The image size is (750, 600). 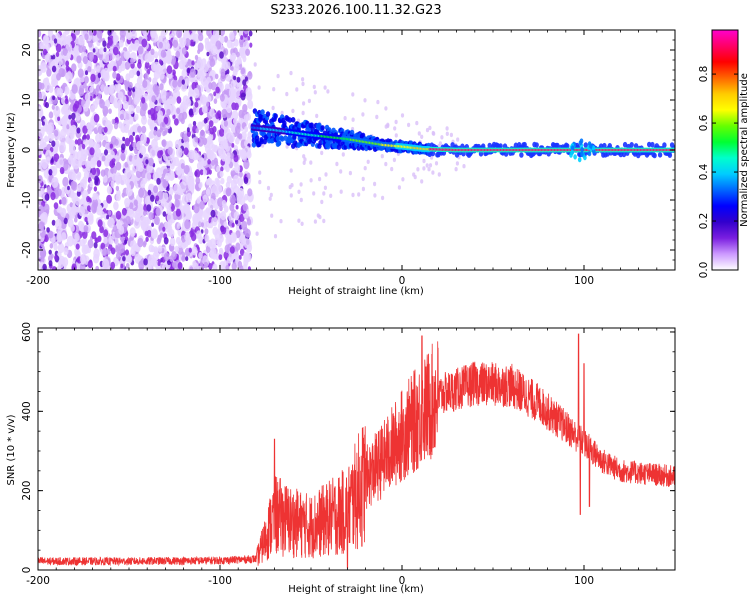 What do you see at coordinates (38, 281) in the screenshot?
I see `x-tick-label: -200` at bounding box center [38, 281].